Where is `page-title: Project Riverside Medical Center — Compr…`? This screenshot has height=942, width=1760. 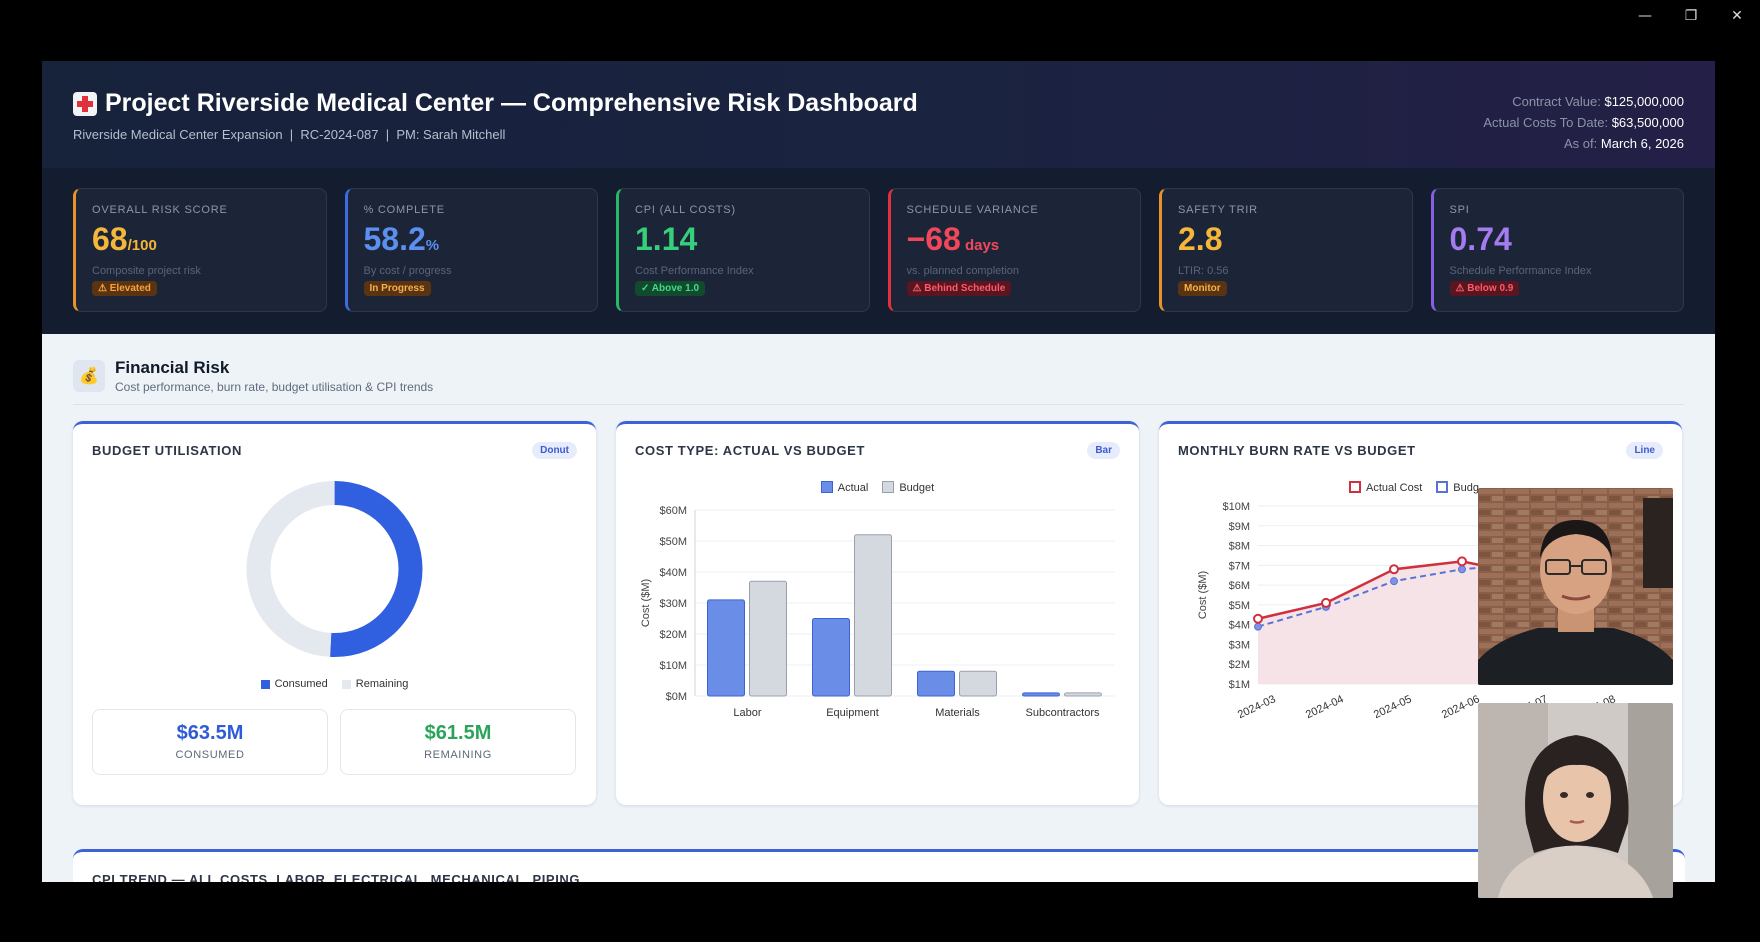
page-title: Project Riverside Medical Center — Compr… is located at coordinates (878, 103).